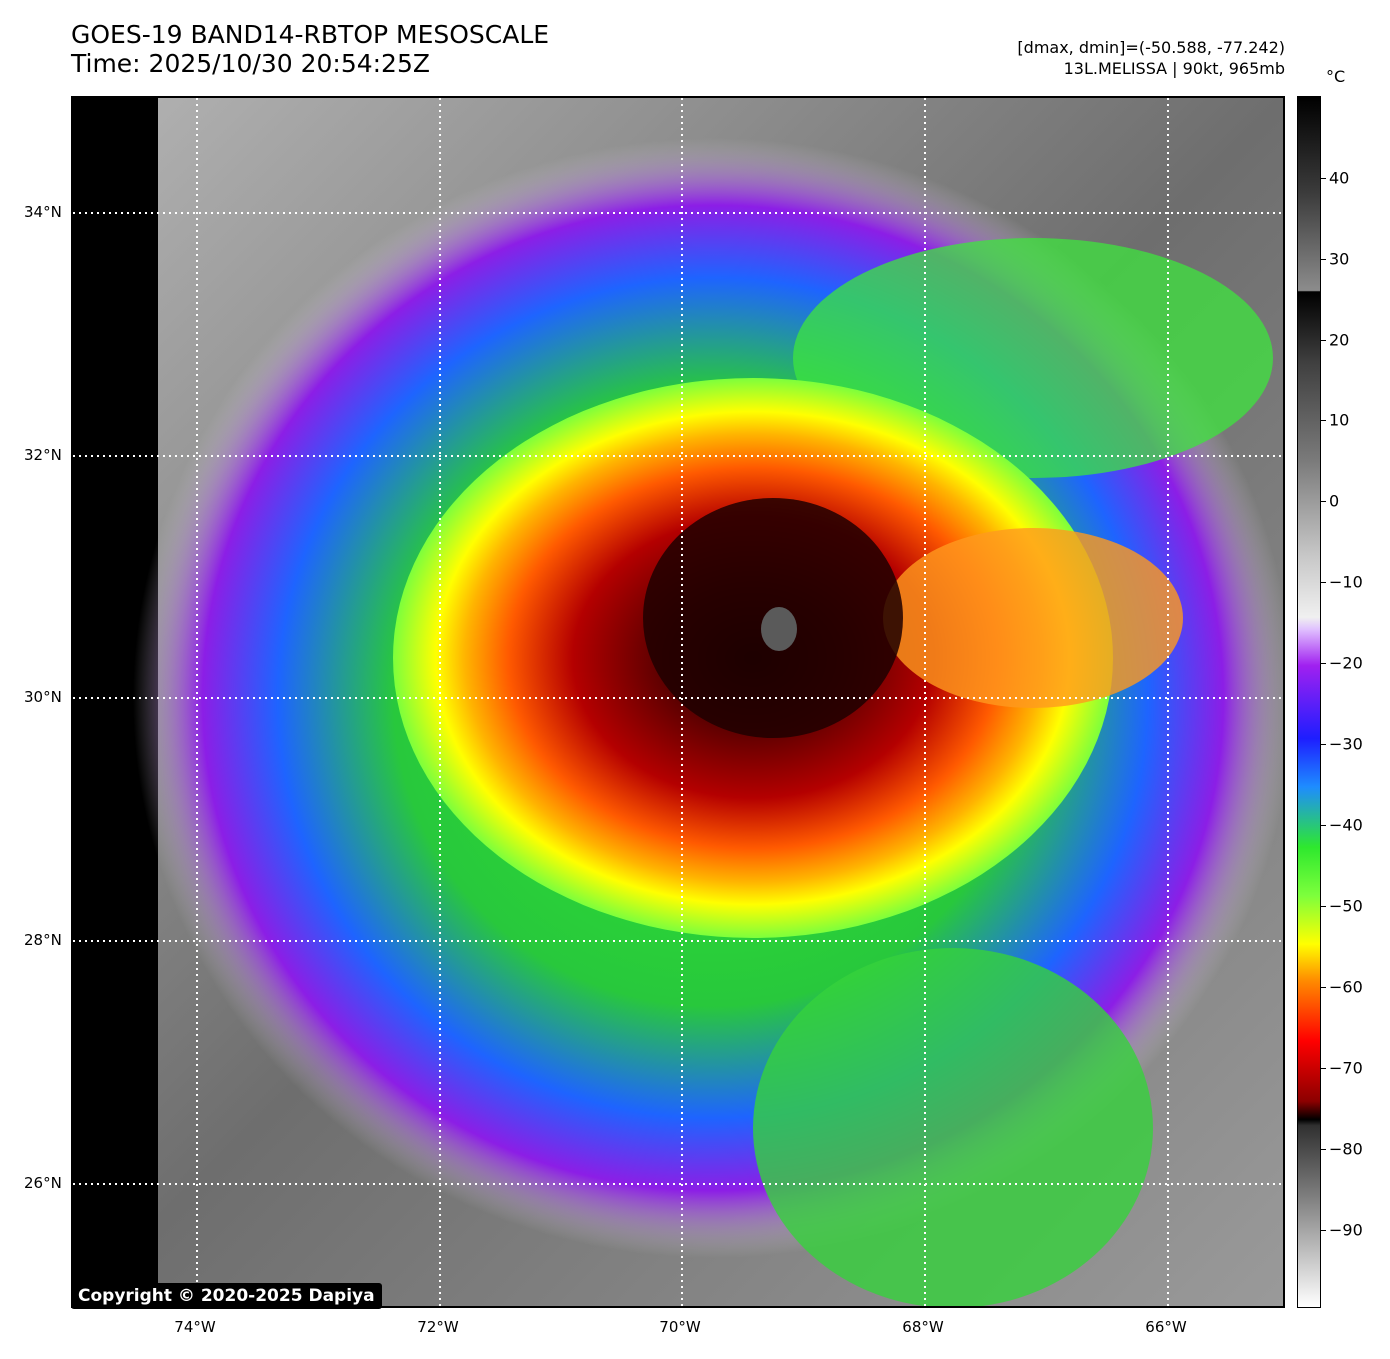 This screenshot has height=1359, width=1390. I want to click on core-tail-east, so click(1033, 618).